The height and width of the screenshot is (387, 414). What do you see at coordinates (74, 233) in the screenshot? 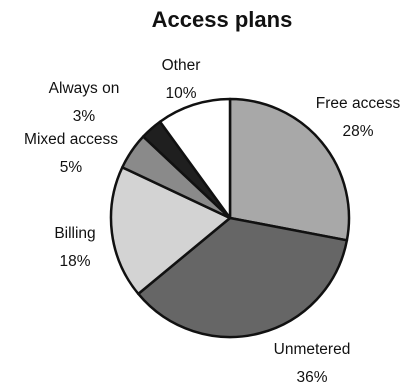
I see `slice-label-billing: Billing` at bounding box center [74, 233].